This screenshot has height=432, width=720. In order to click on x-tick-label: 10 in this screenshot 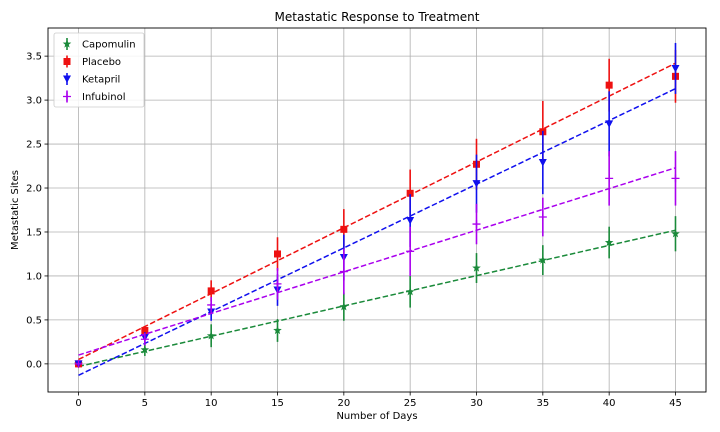, I will do `click(211, 403)`.